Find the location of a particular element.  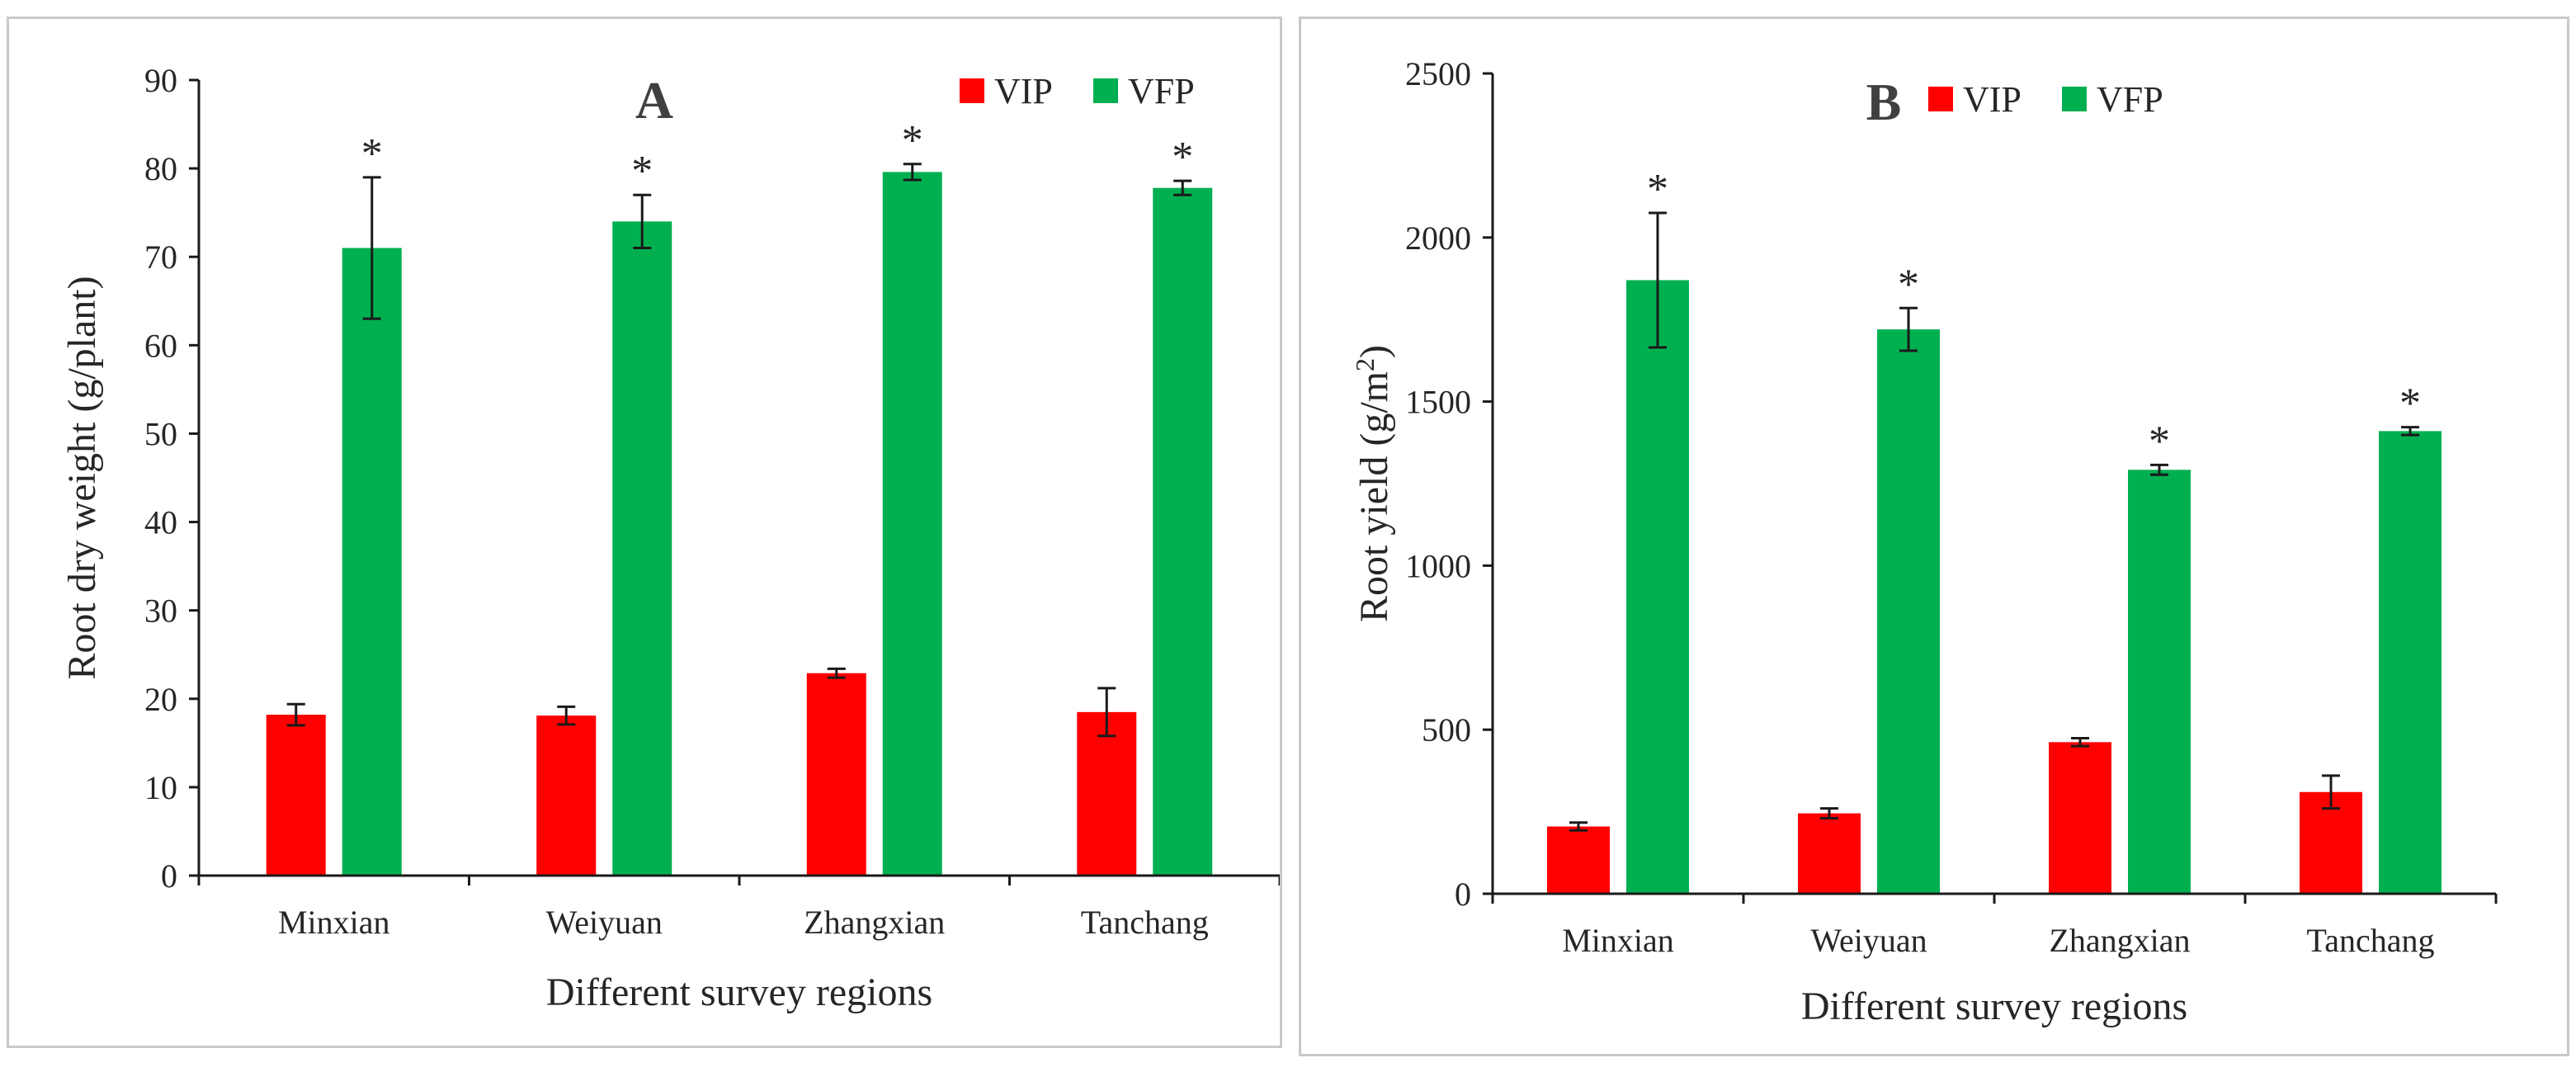

y-tick-label: 90 is located at coordinates (160, 80).